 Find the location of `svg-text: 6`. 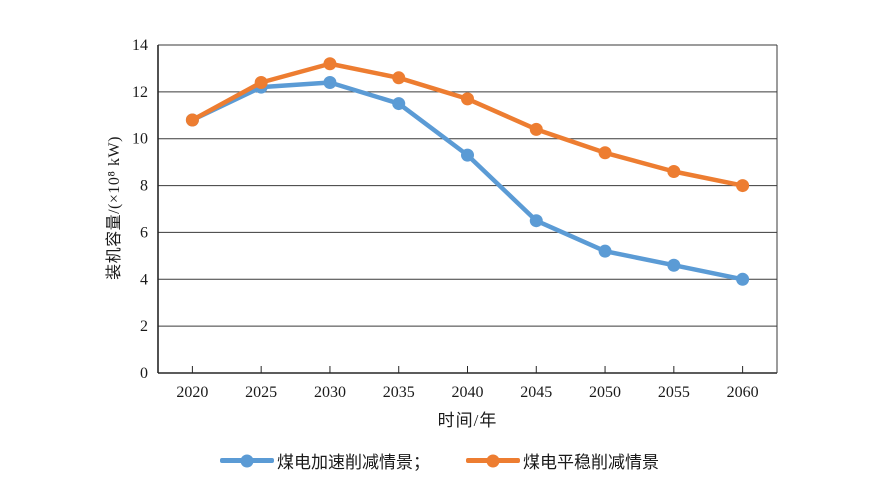

svg-text: 6 is located at coordinates (144, 232).